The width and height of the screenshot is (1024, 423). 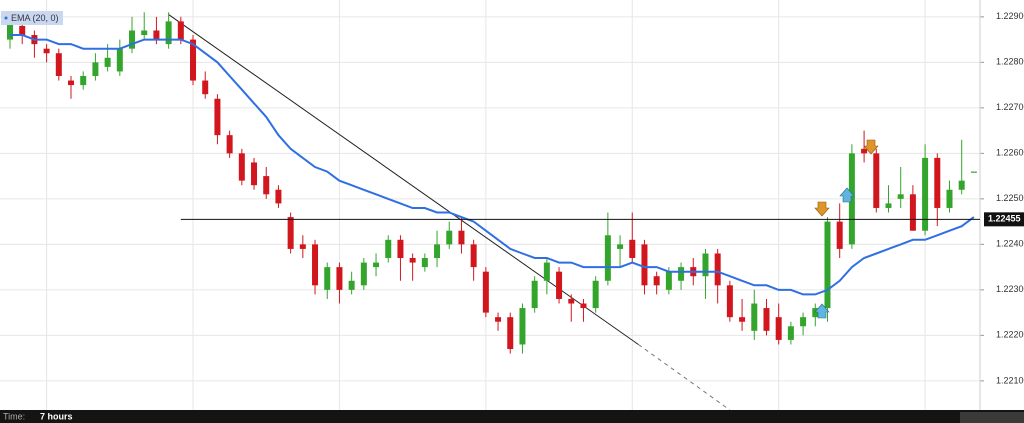 I want to click on price-tag-label: 1.22455, so click(x=1004, y=219).